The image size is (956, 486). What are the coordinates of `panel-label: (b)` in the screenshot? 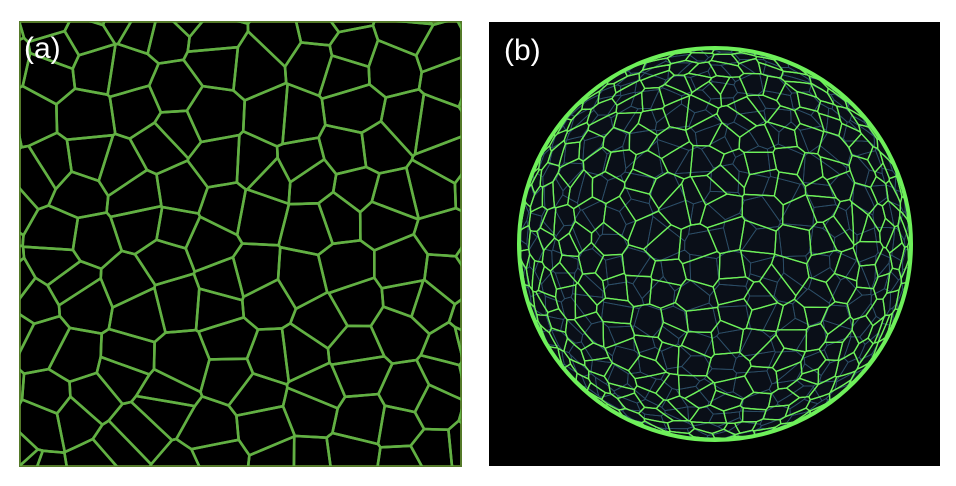 It's located at (522, 50).